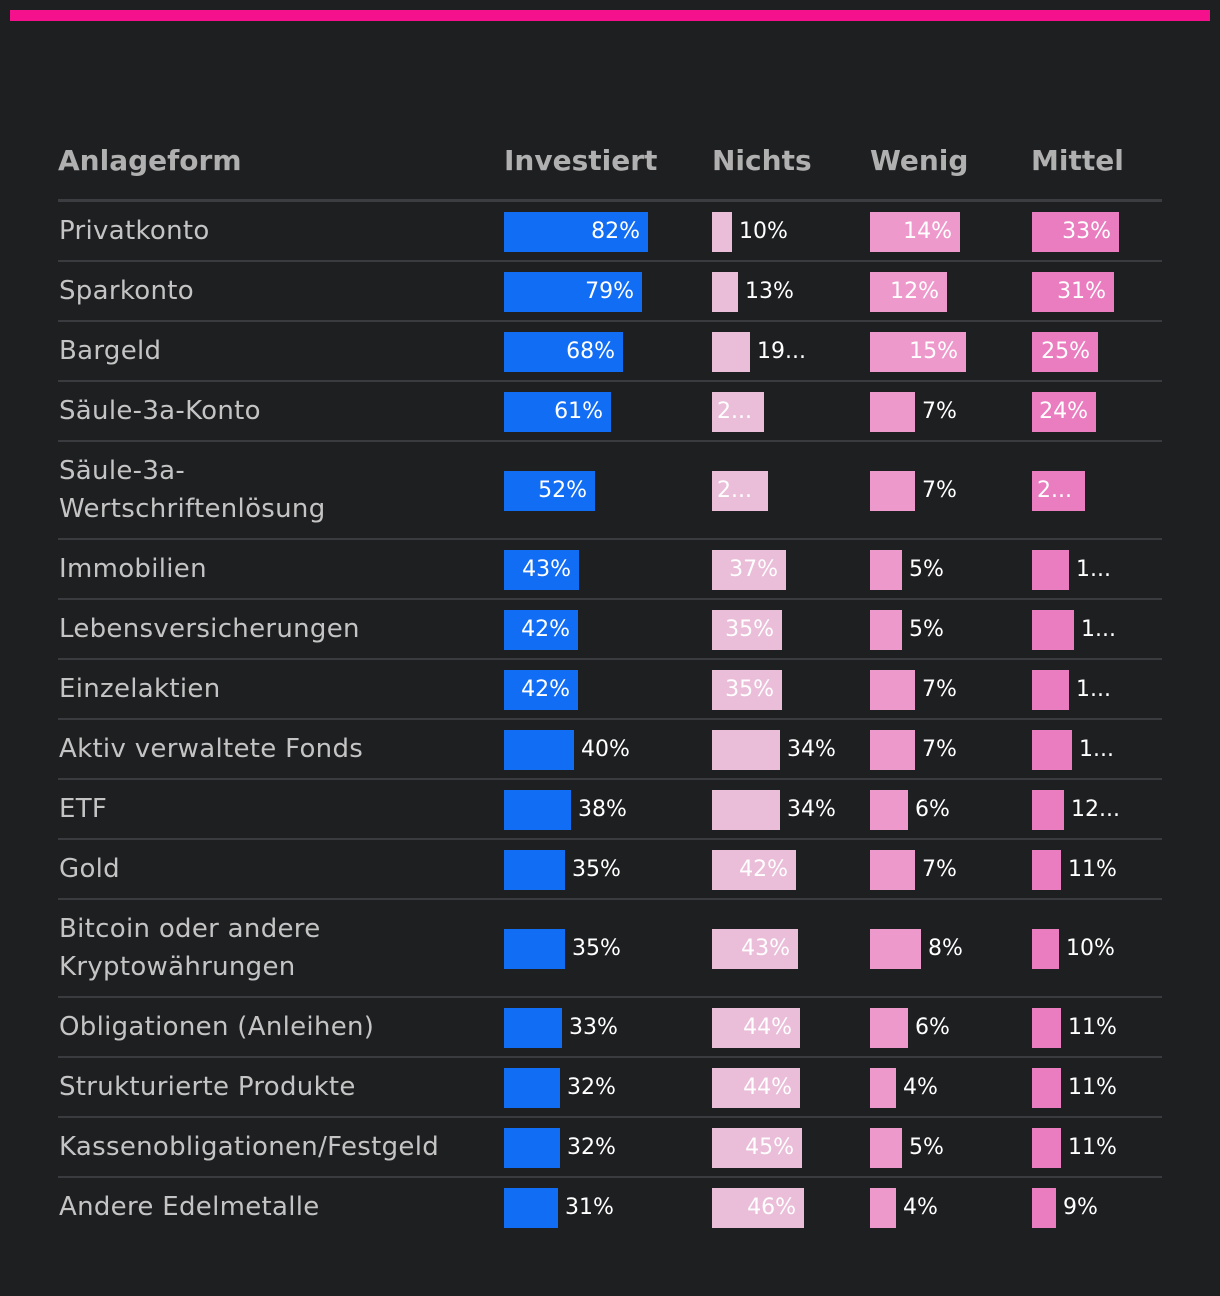 Image resolution: width=1220 pixels, height=1296 pixels. I want to click on column-header-anlageform: Anlageform, so click(150, 160).